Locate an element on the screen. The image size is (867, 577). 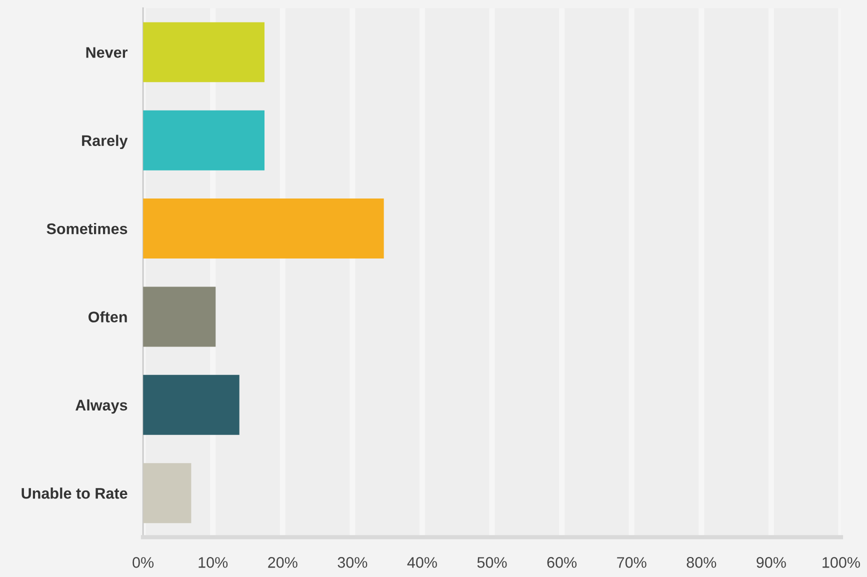
x-tick-label: 60% is located at coordinates (562, 562).